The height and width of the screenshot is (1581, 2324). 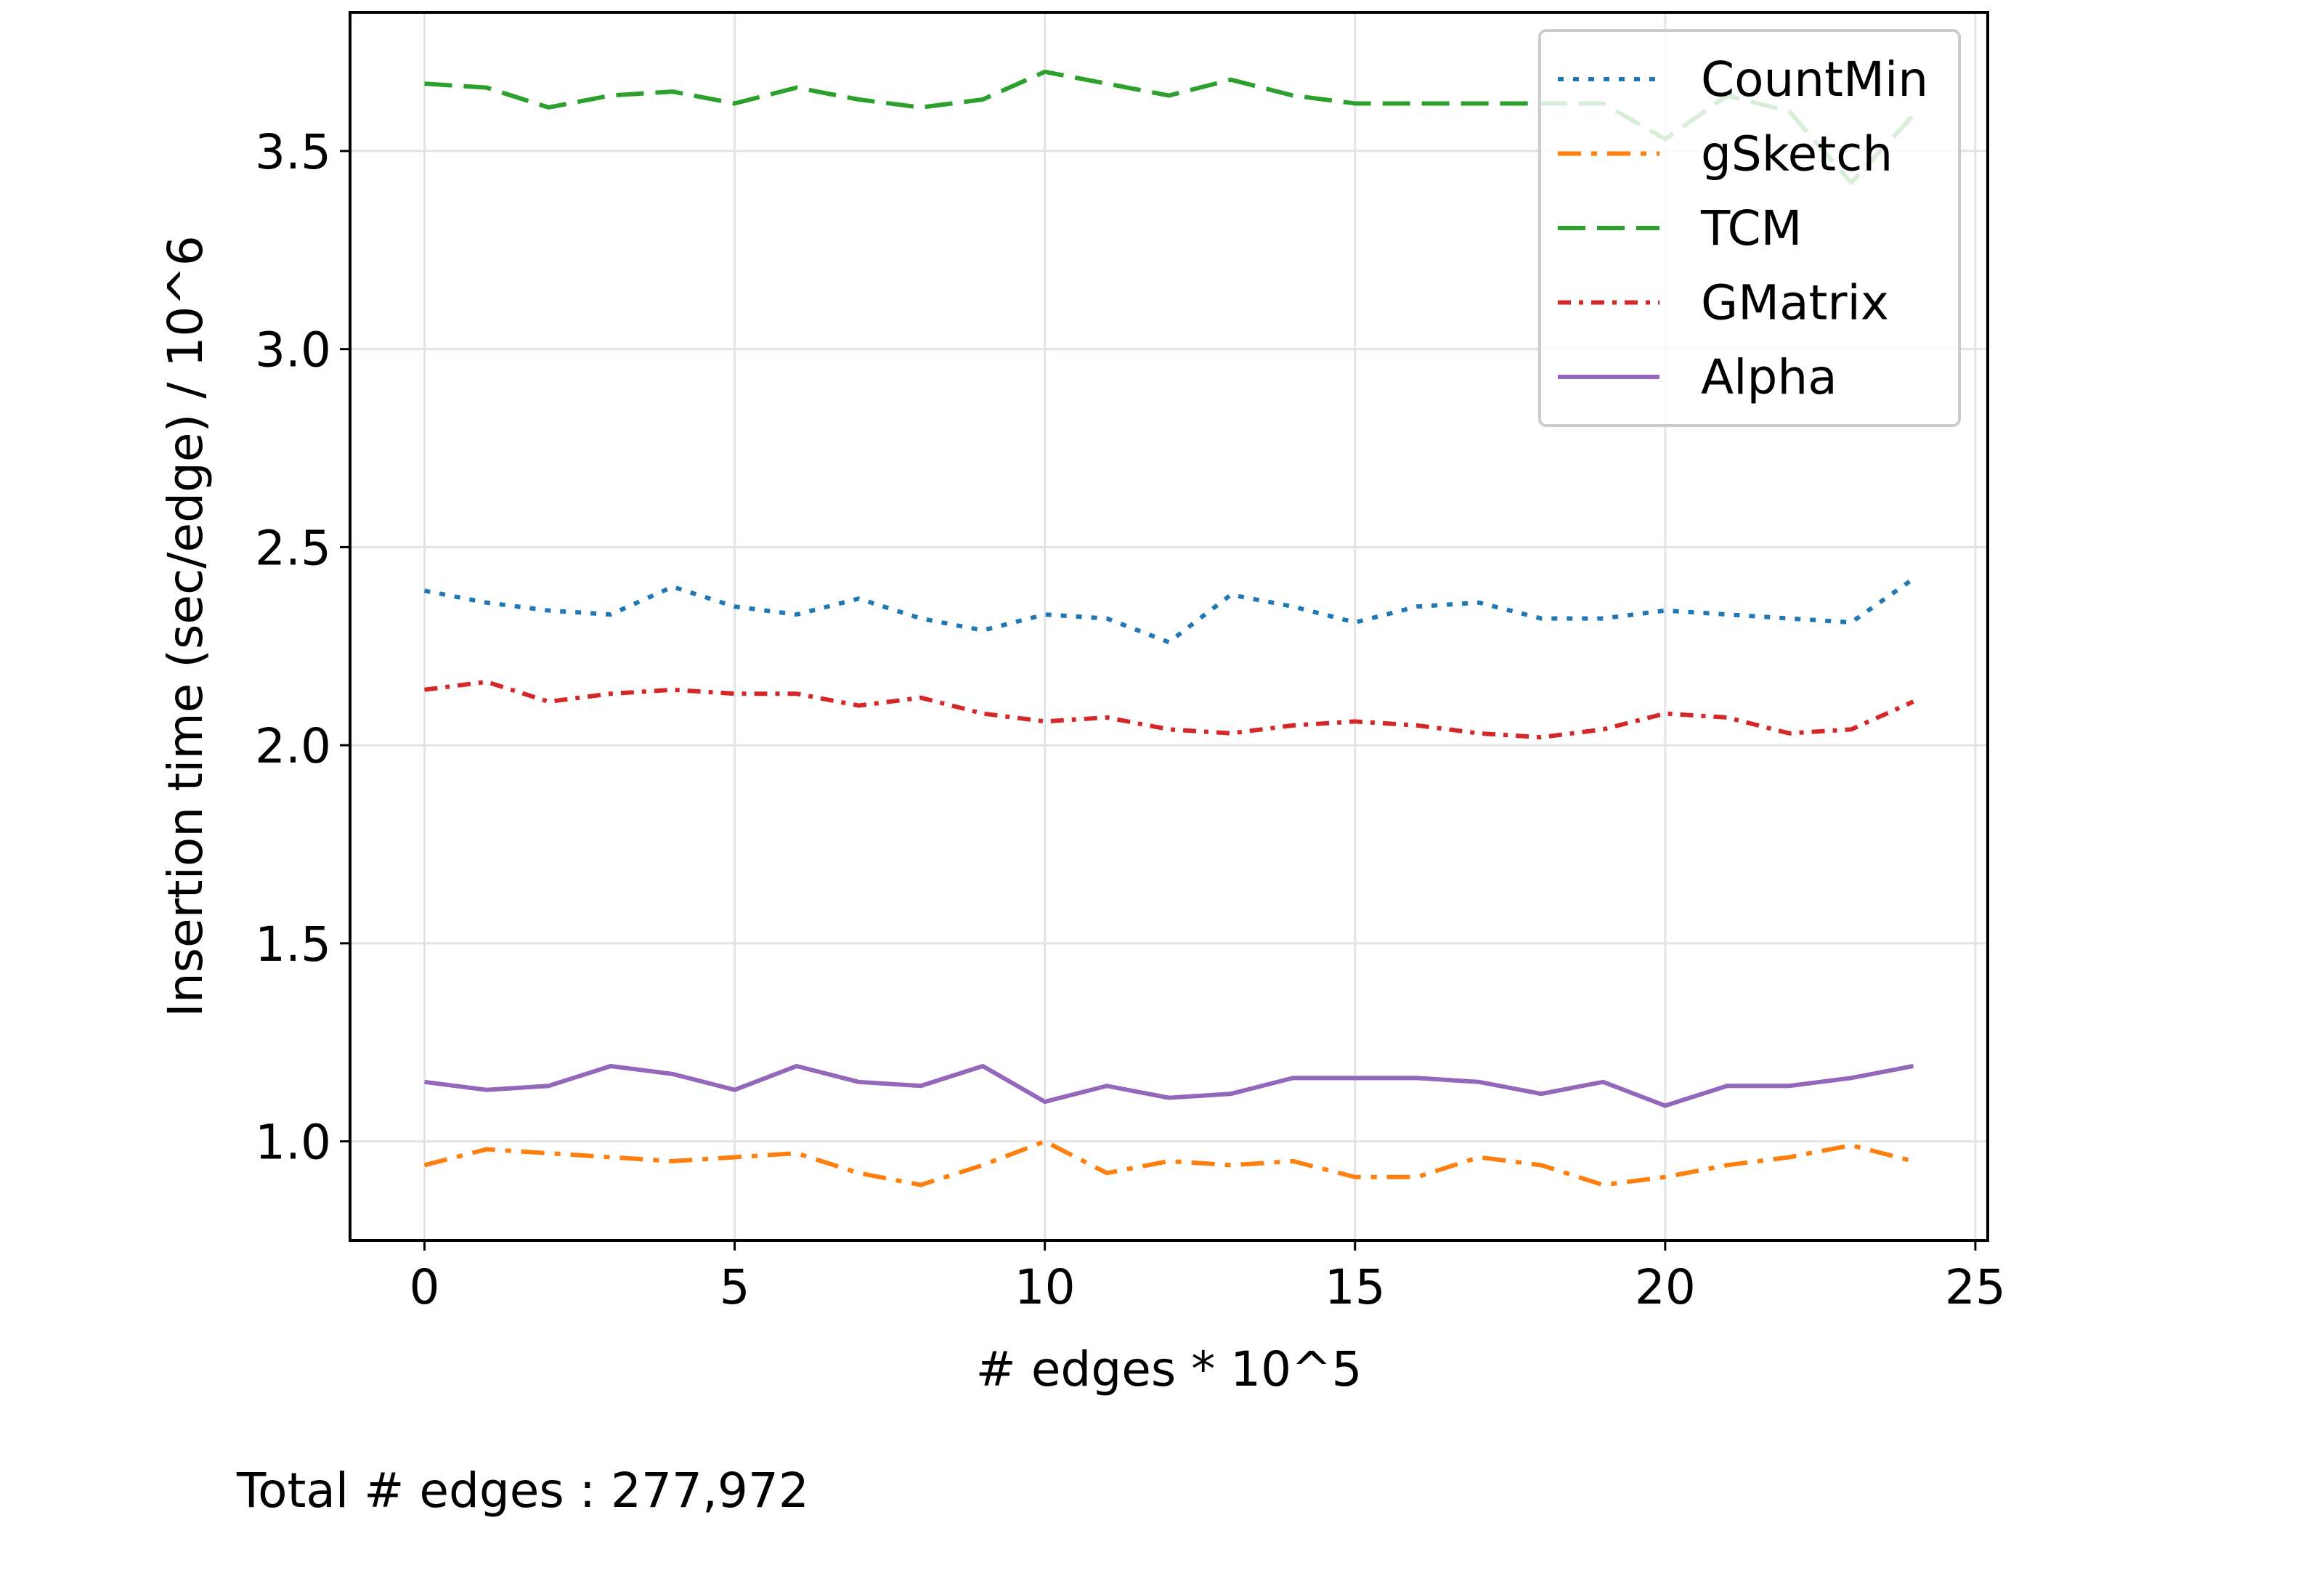 What do you see at coordinates (1355, 1287) in the screenshot?
I see `x-tick-label: 15` at bounding box center [1355, 1287].